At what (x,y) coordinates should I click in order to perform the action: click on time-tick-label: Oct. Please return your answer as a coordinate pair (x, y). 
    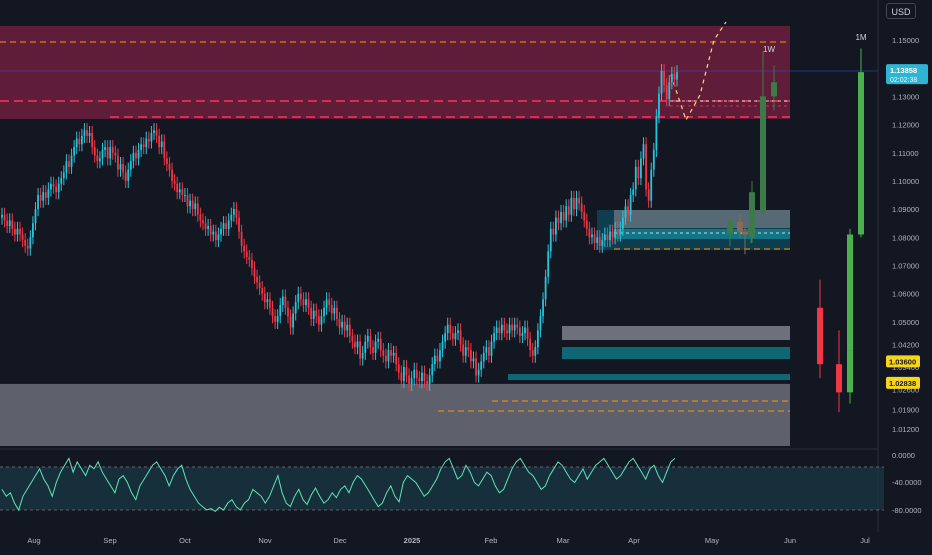
    Looking at the image, I should click on (185, 540).